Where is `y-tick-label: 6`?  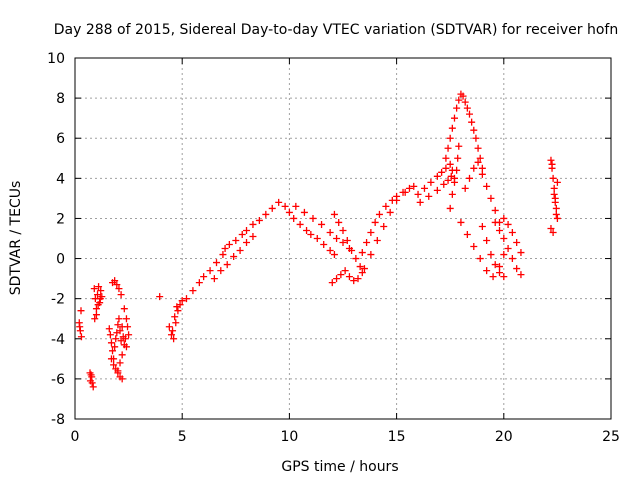
y-tick-label: 6 is located at coordinates (60, 139).